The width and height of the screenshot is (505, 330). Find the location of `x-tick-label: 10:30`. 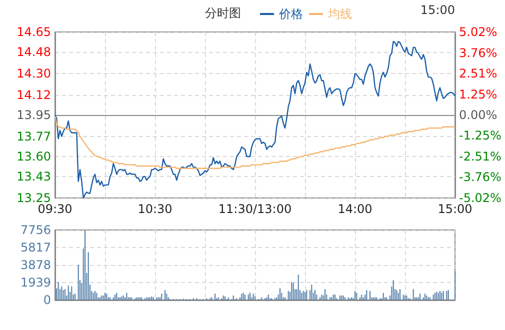

x-tick-label: 10:30 is located at coordinates (155, 209).